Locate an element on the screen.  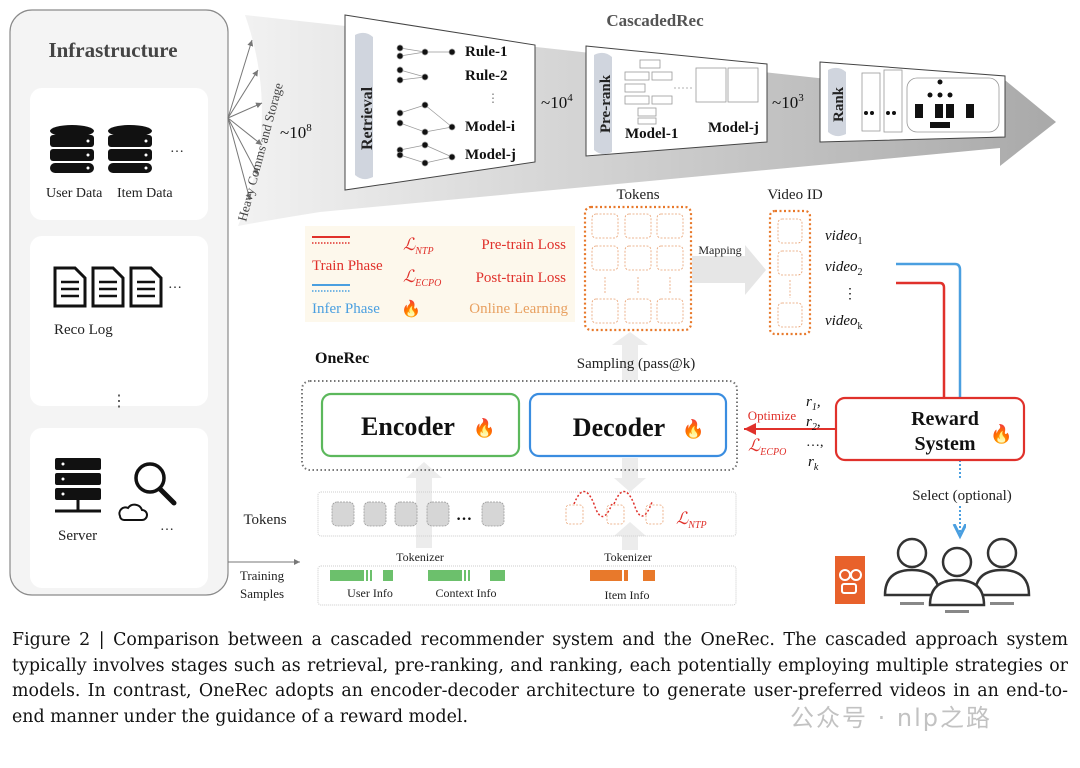
prerank-card: Pre-rank Model-1 Model-j is located at coordinates (676, 101).